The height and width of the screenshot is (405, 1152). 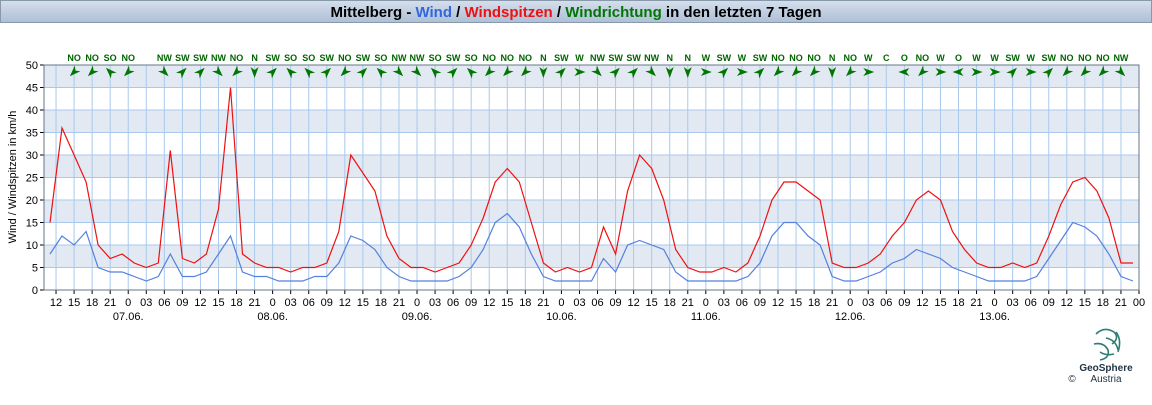 What do you see at coordinates (32, 224) in the screenshot?
I see `y-tick-label: 15` at bounding box center [32, 224].